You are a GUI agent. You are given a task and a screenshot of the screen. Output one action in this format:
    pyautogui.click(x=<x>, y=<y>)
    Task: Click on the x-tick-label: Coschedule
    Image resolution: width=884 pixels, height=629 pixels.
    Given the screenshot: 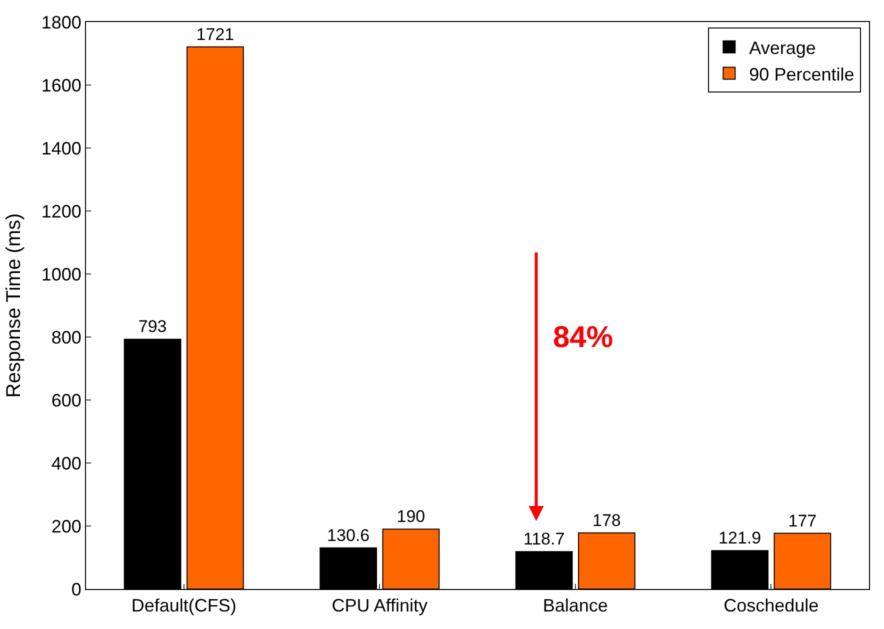 What is the action you would take?
    pyautogui.click(x=771, y=606)
    